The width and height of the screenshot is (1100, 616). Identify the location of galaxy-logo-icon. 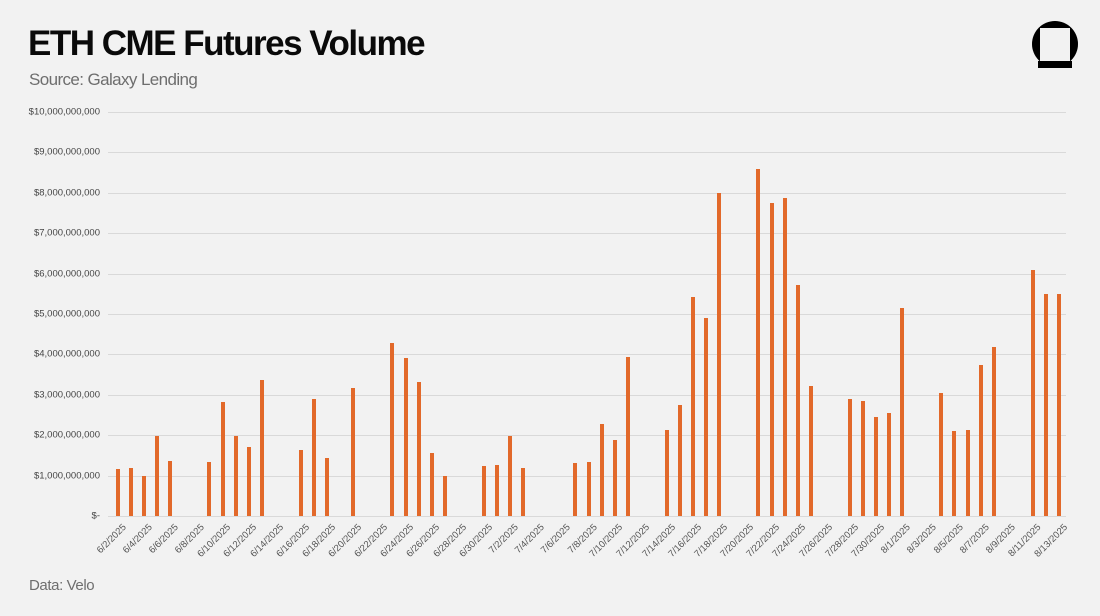
(1055, 44).